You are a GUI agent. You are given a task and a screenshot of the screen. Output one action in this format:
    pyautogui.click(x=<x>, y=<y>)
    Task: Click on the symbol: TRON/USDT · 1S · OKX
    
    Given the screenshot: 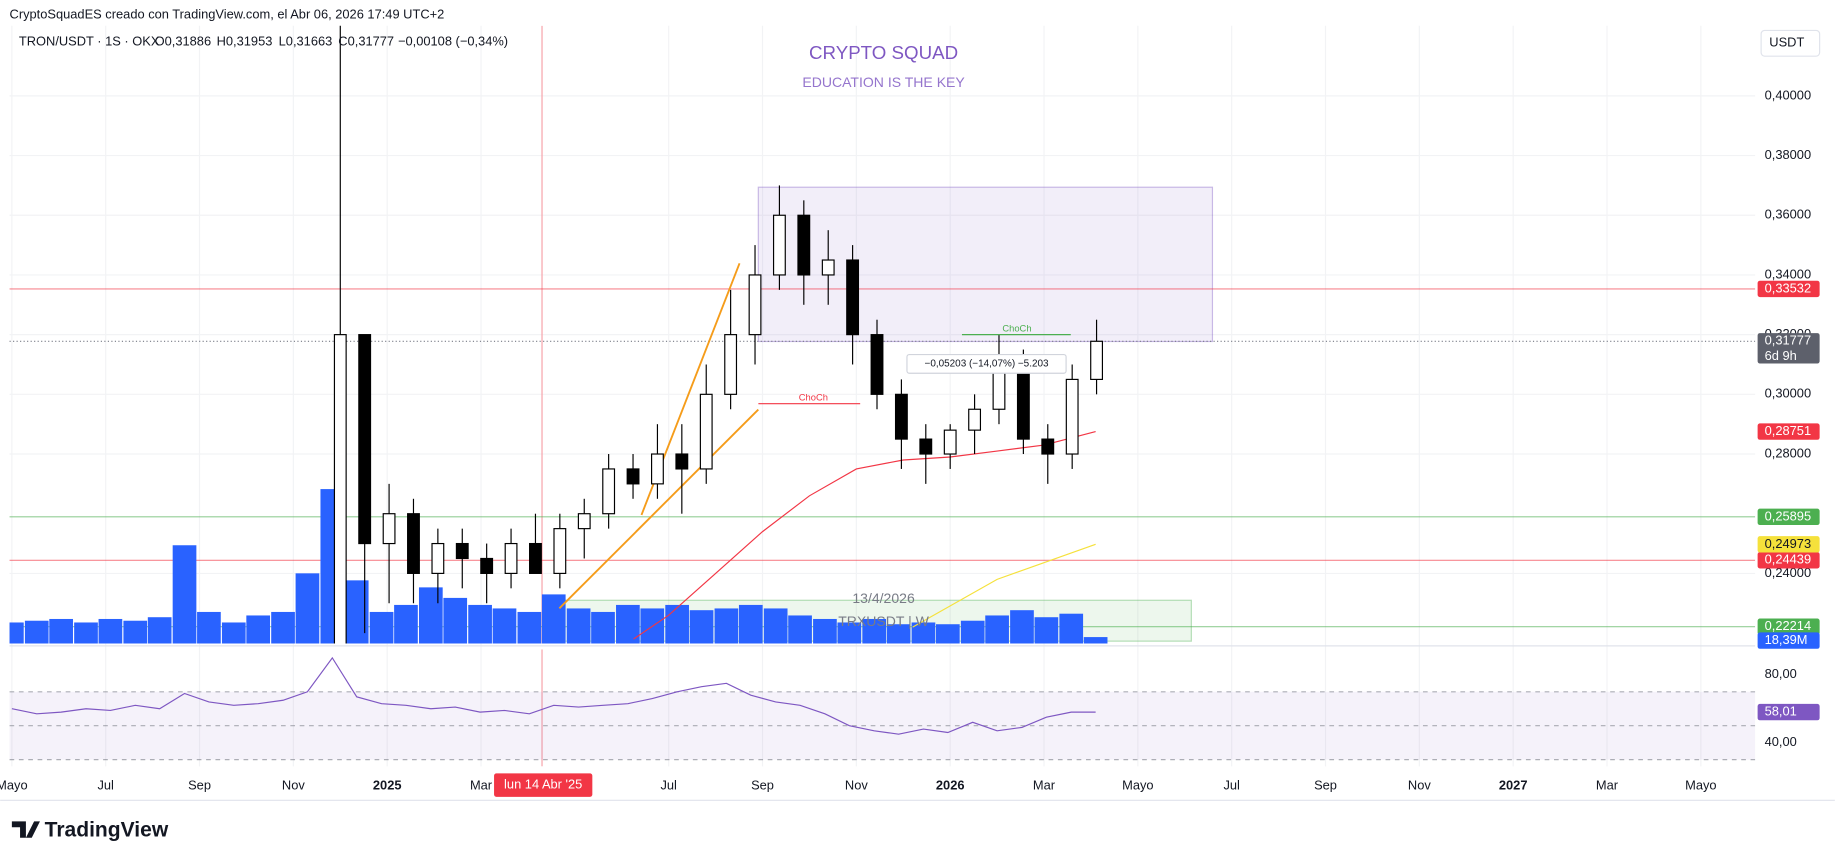 What is the action you would take?
    pyautogui.click(x=89, y=41)
    